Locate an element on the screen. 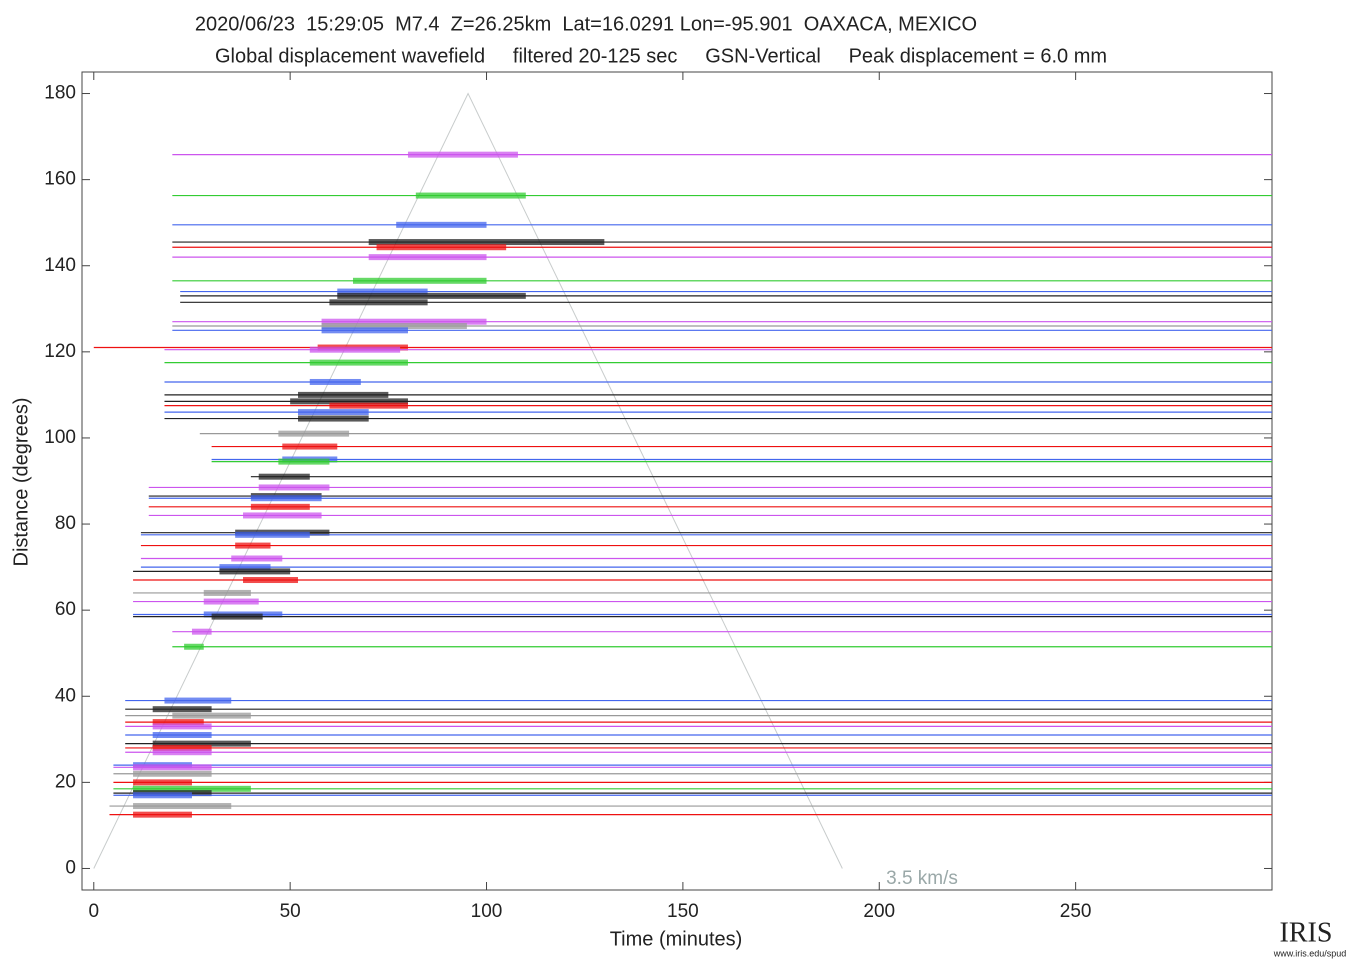 The height and width of the screenshot is (961, 1362). x-tick-label: 200 is located at coordinates (879, 911).